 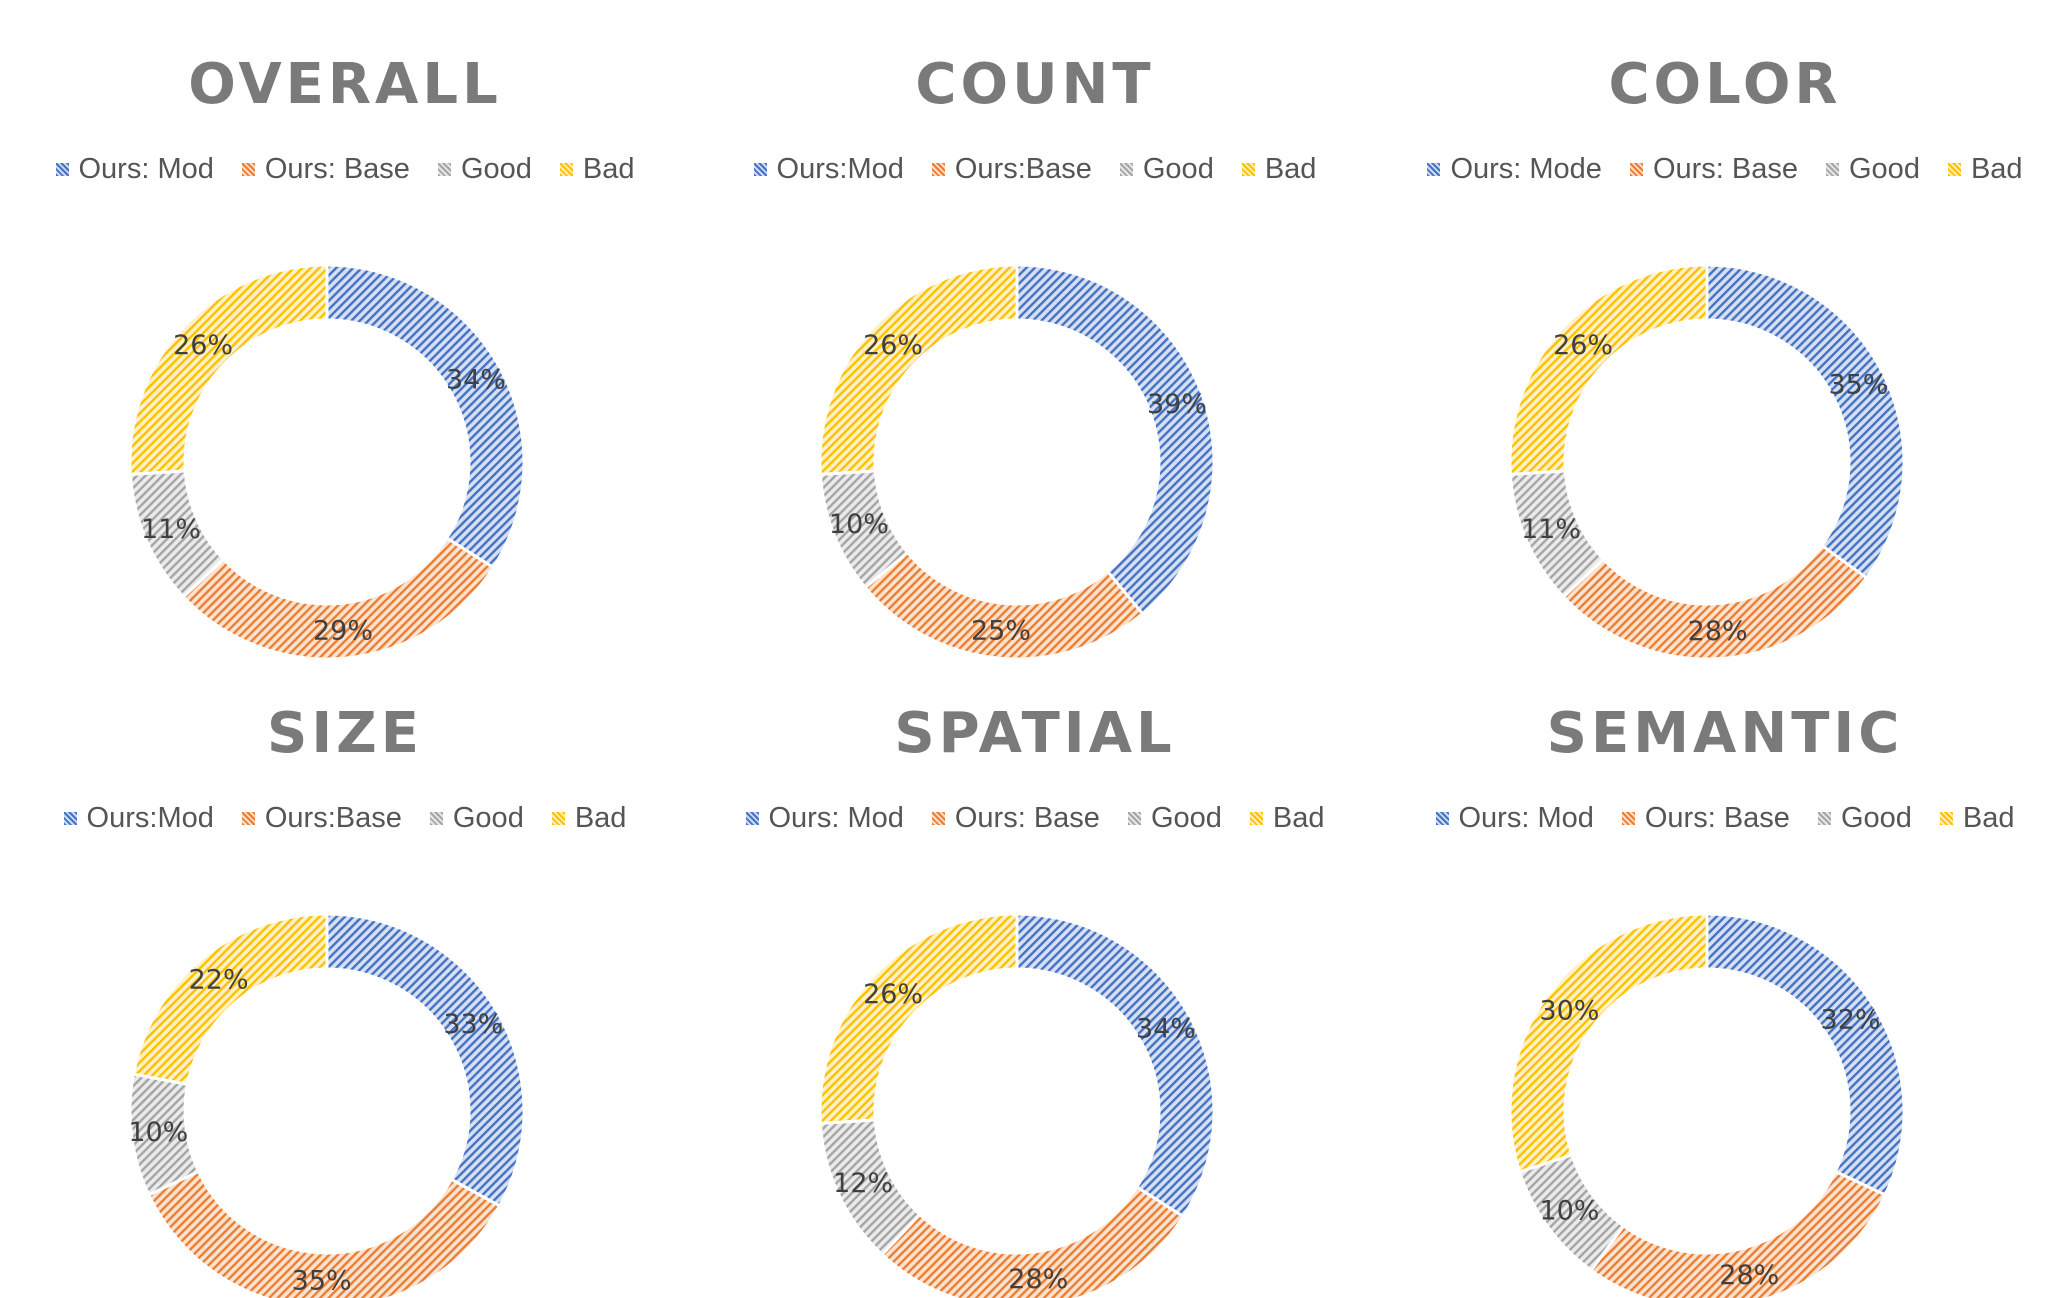 I want to click on slice-label-bad: 22%, so click(x=219, y=980).